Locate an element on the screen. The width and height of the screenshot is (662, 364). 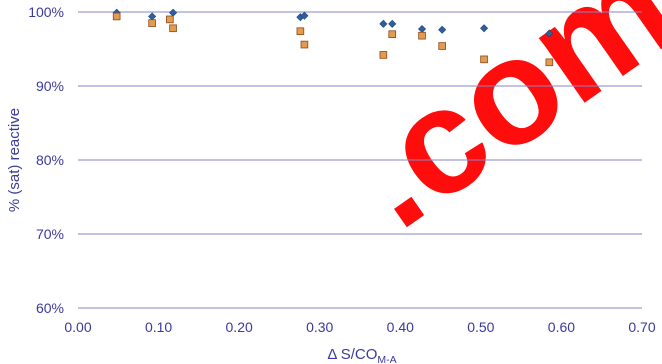
data-points is located at coordinates (333, 37).